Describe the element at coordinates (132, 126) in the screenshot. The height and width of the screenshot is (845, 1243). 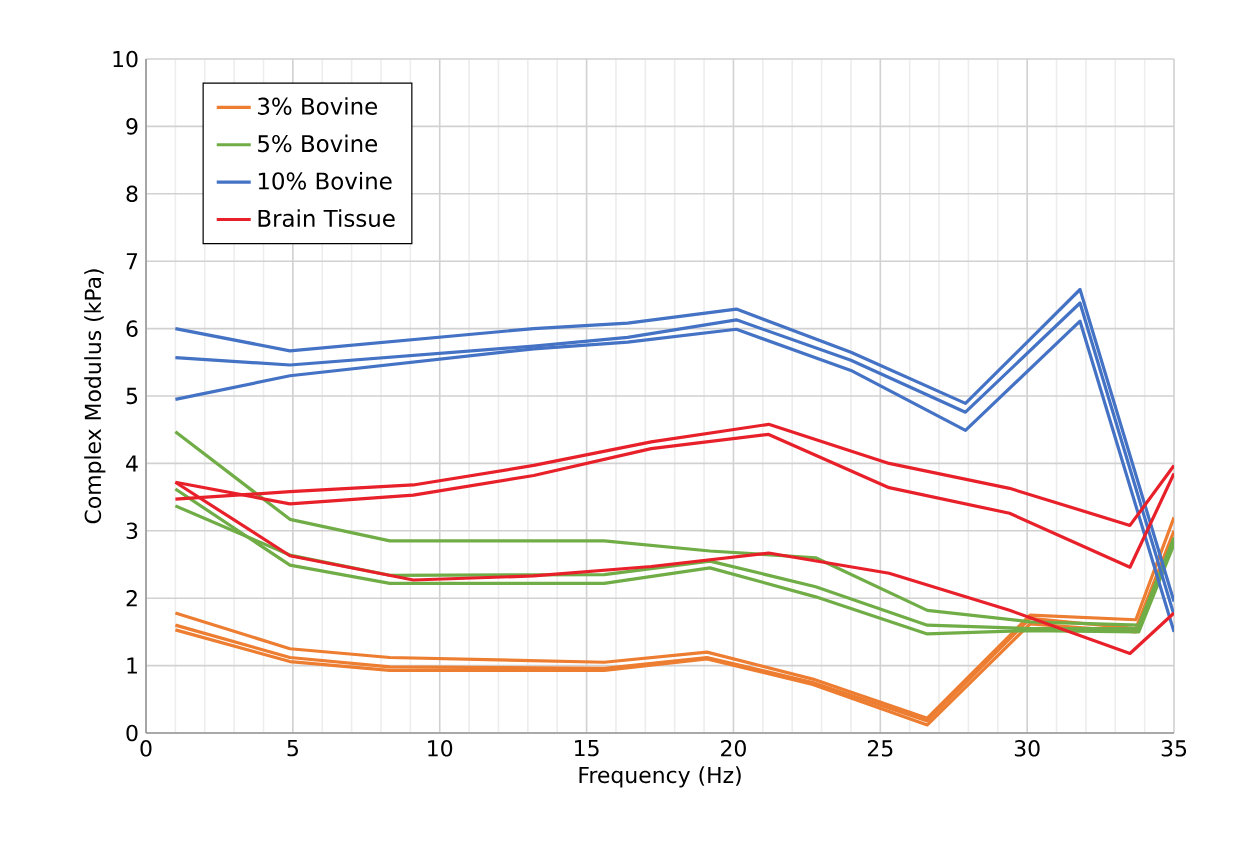
I see `y-tick-label: 9` at that location.